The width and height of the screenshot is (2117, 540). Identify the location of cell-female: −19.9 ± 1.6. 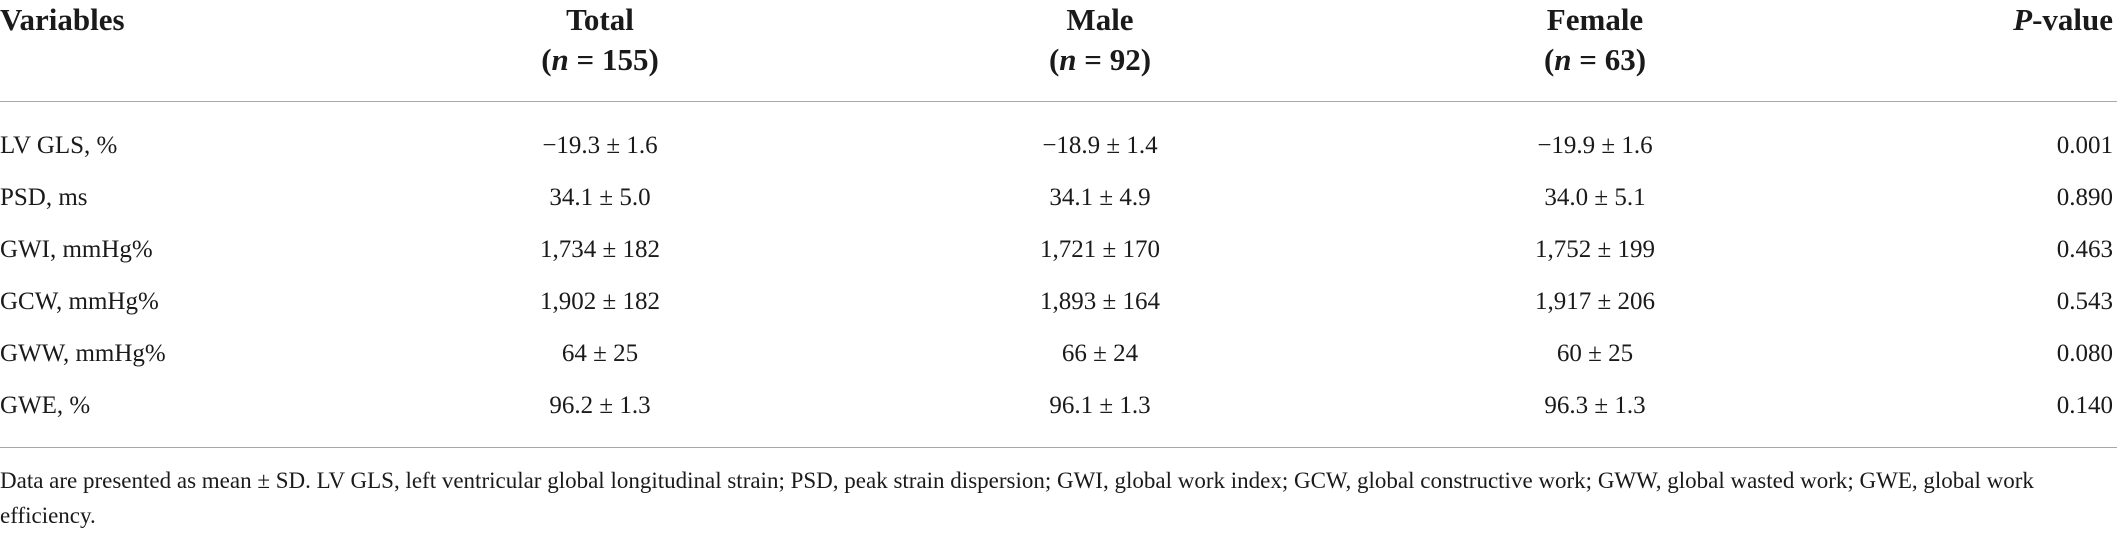
(1595, 145).